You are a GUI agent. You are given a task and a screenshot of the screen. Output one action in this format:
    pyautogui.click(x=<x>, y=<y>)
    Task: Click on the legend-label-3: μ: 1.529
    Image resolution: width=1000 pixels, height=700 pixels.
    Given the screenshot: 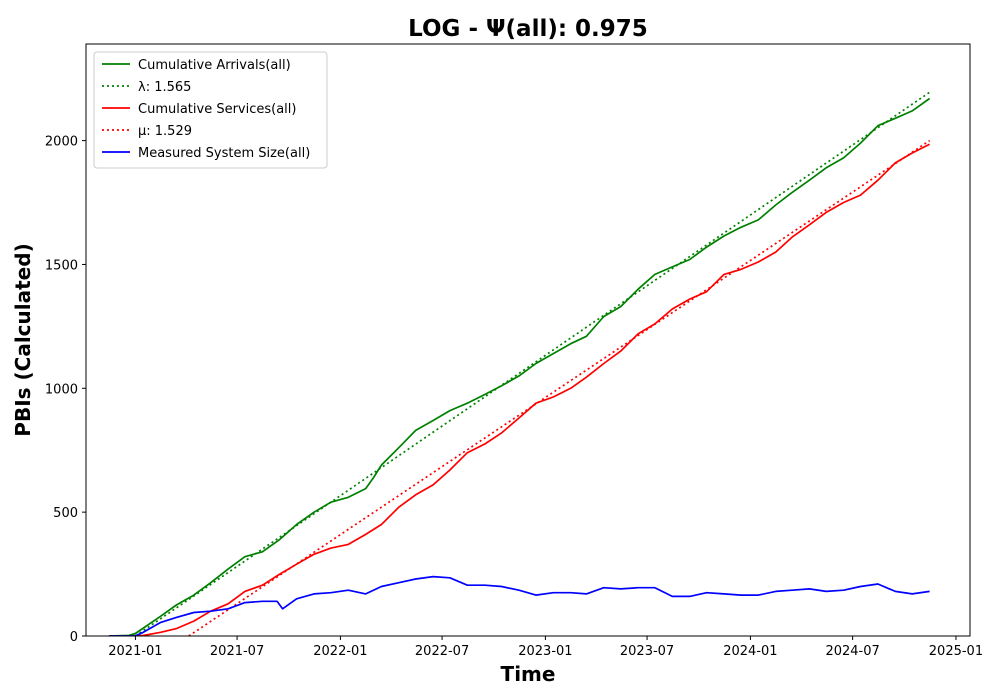 What is the action you would take?
    pyautogui.click(x=165, y=131)
    